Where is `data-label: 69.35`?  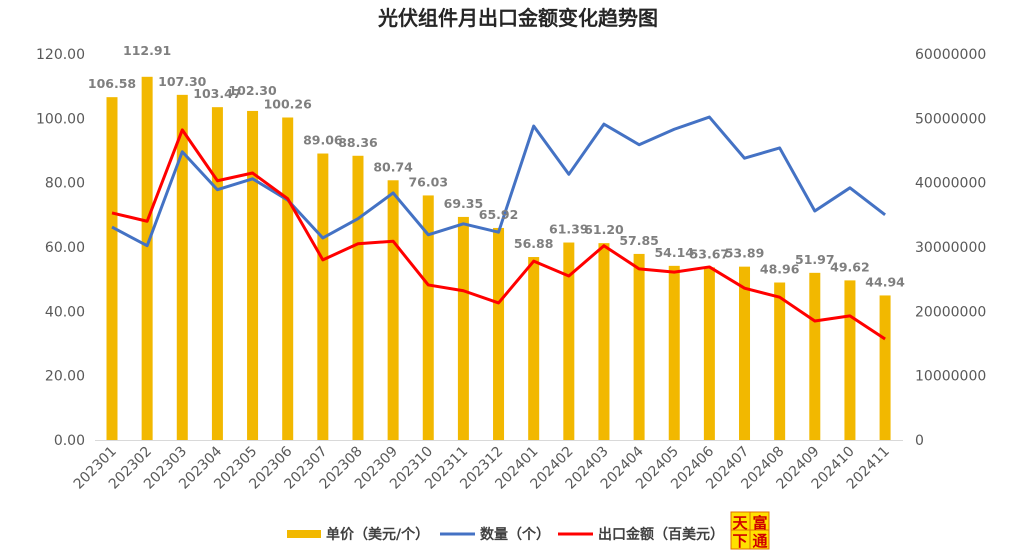
data-label: 69.35 is located at coordinates (464, 203).